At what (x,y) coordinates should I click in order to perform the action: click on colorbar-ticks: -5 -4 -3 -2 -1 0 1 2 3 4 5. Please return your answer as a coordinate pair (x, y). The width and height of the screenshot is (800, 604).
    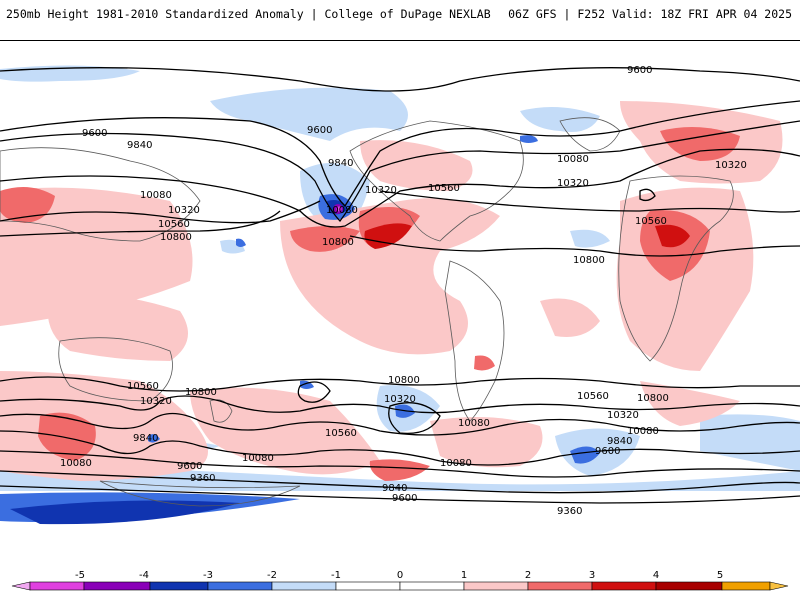
    Looking at the image, I should click on (399, 575).